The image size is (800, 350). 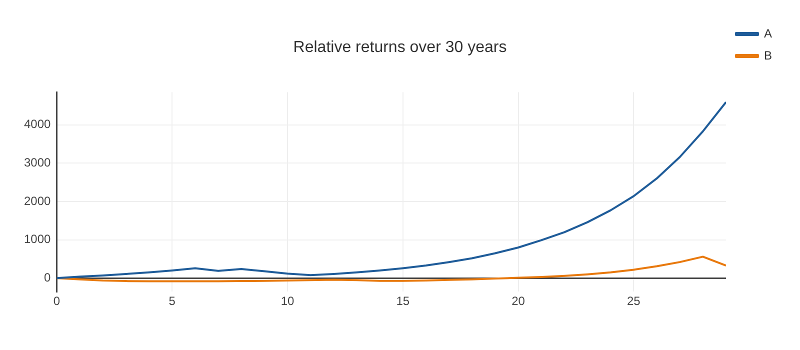 I want to click on y-tick-label: 2000, so click(x=38, y=201).